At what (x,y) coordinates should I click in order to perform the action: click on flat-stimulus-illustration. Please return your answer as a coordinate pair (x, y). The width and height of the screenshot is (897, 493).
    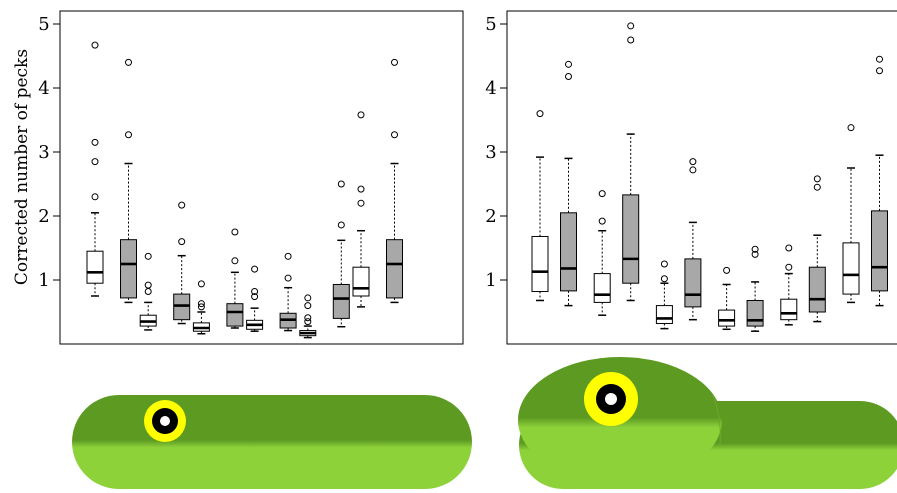
    Looking at the image, I should click on (272, 442).